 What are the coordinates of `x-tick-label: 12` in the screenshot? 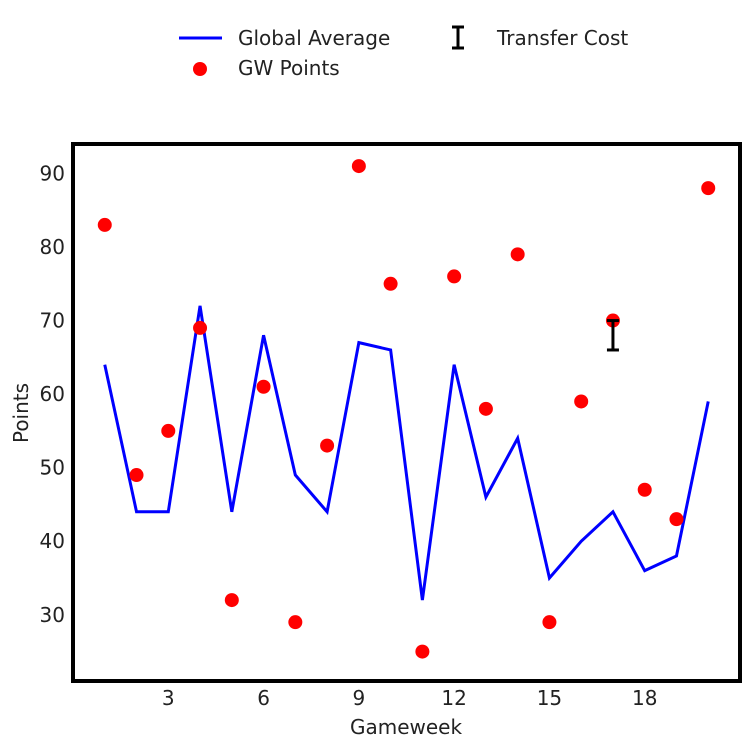 It's located at (453, 698).